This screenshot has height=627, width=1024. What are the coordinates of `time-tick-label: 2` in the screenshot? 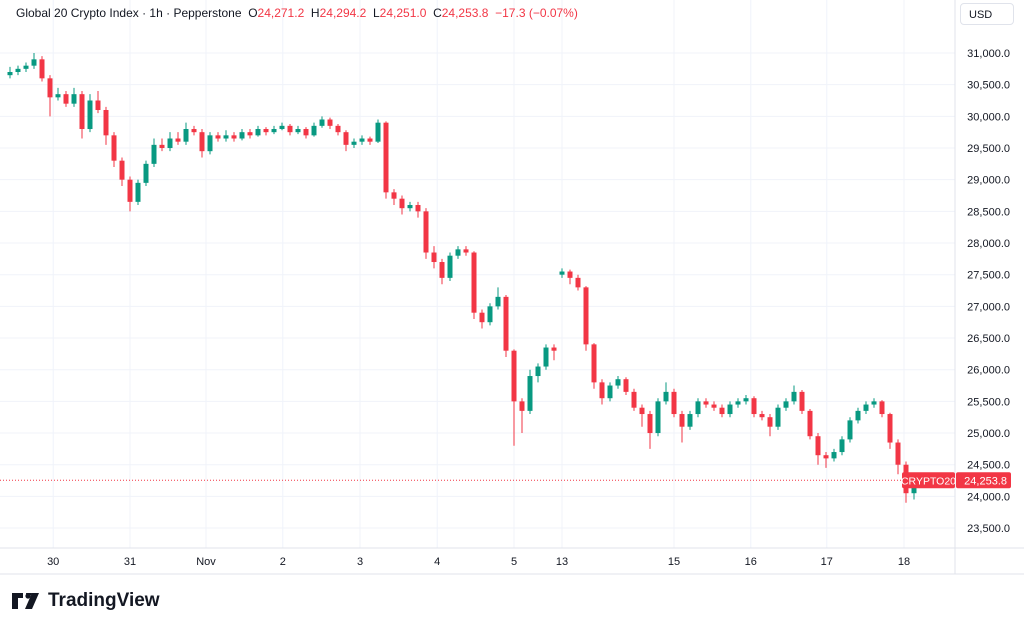 It's located at (283, 562).